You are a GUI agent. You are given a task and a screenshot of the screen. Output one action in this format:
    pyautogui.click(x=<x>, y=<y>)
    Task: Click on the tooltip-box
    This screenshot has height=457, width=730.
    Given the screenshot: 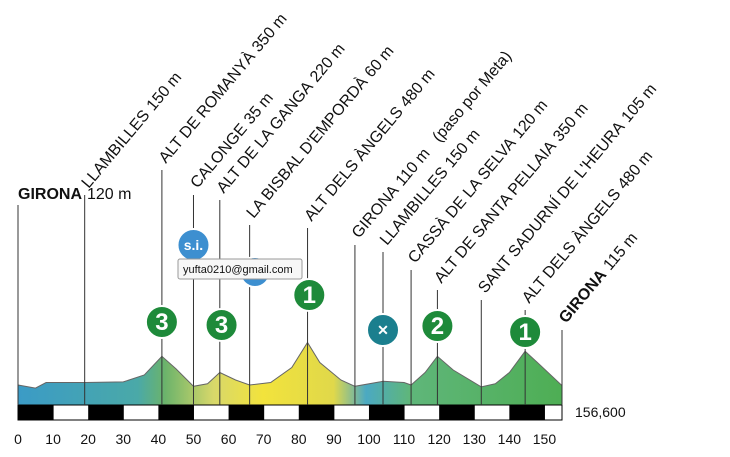 What is the action you would take?
    pyautogui.click(x=240, y=269)
    